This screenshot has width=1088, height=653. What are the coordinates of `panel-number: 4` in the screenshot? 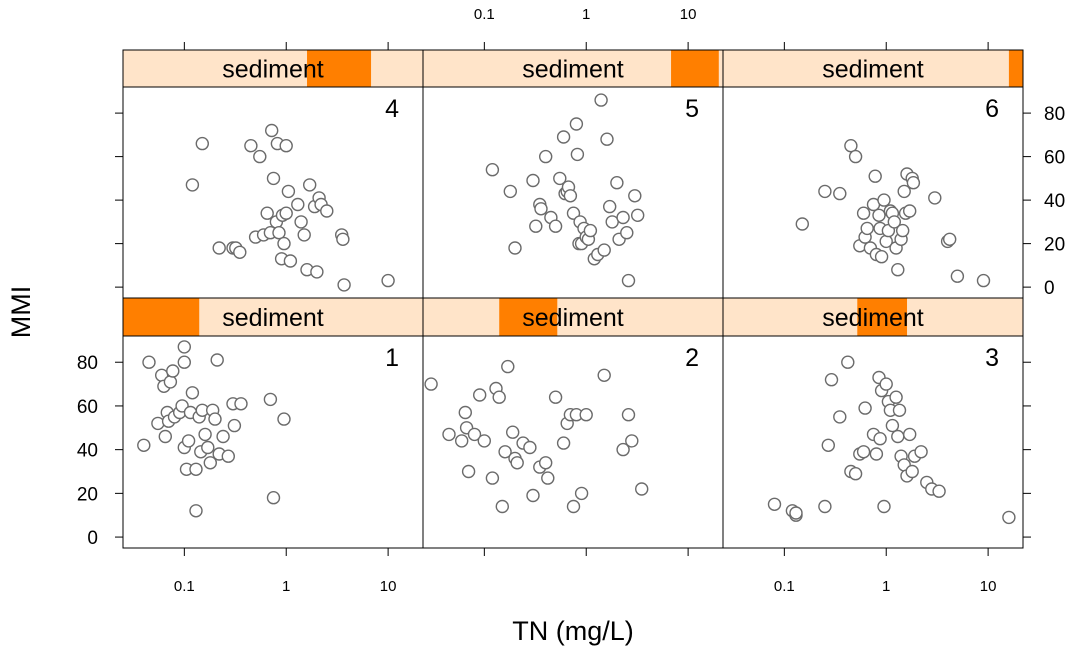 It's located at (392, 109).